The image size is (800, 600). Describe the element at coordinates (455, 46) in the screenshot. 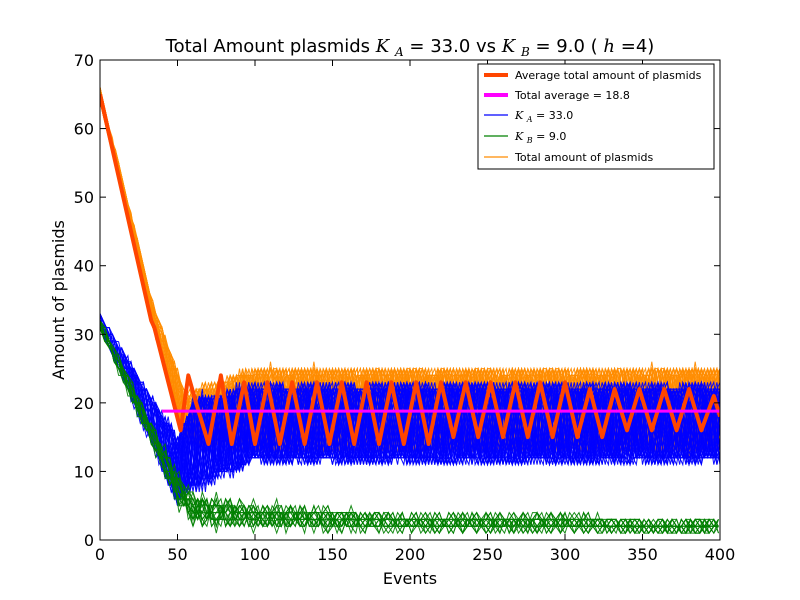

I see `title-ka-value: = 33.0 vs` at that location.